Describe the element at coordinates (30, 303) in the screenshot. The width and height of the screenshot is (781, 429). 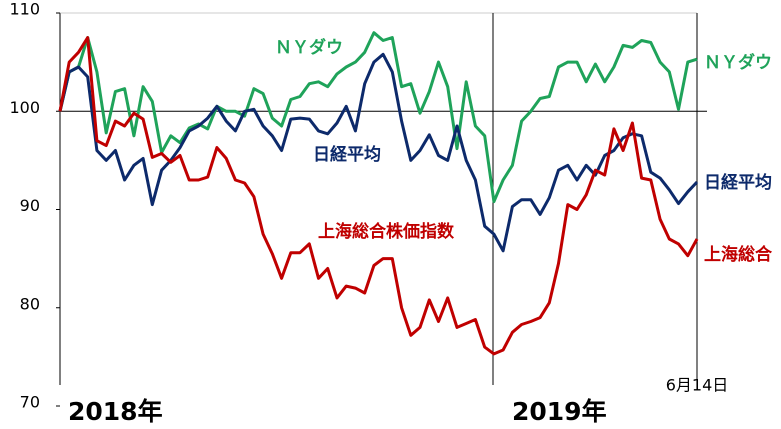
I see `y-tick-label: 80` at that location.